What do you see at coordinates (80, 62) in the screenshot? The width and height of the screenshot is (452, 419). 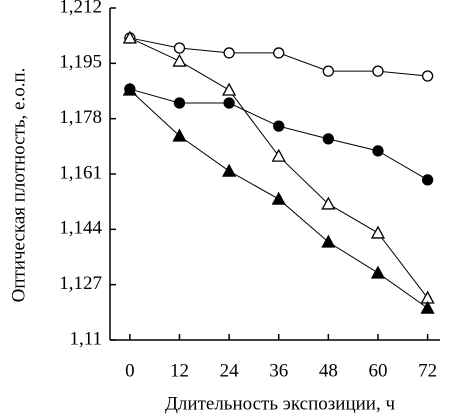 I see `y-tick-label: 1,195` at bounding box center [80, 62].